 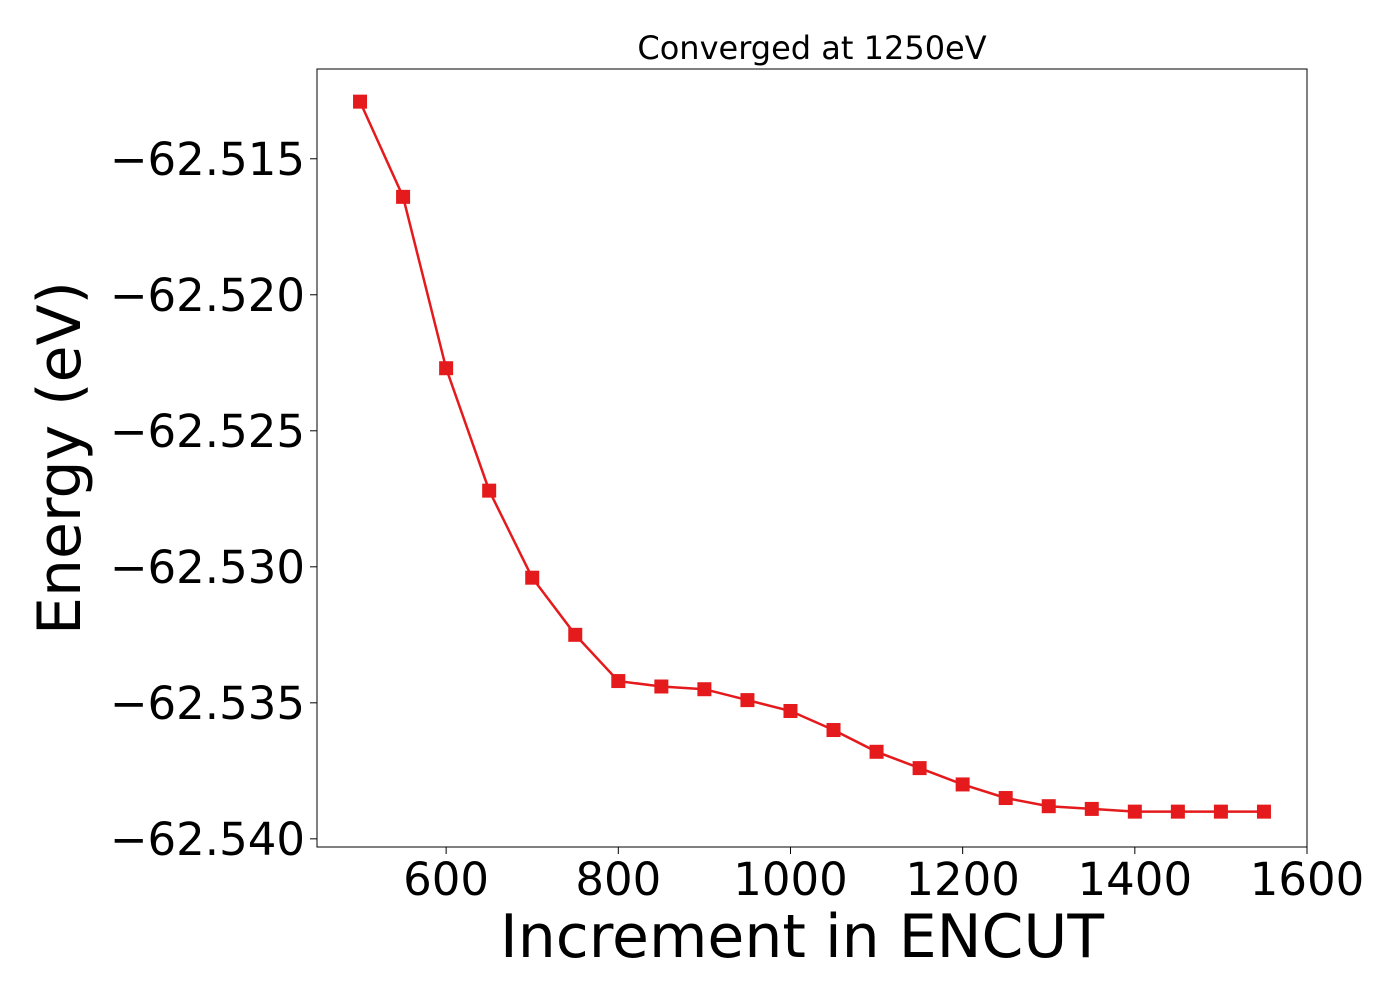 What do you see at coordinates (962, 879) in the screenshot?
I see `x-tick-label: 1200` at bounding box center [962, 879].